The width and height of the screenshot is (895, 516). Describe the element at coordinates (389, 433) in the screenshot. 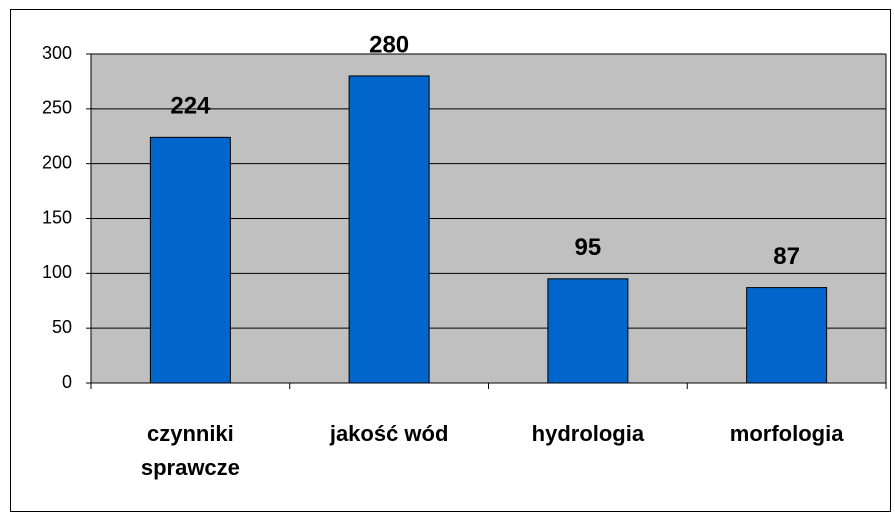

I see `x-tick-label: jakość wód` at that location.